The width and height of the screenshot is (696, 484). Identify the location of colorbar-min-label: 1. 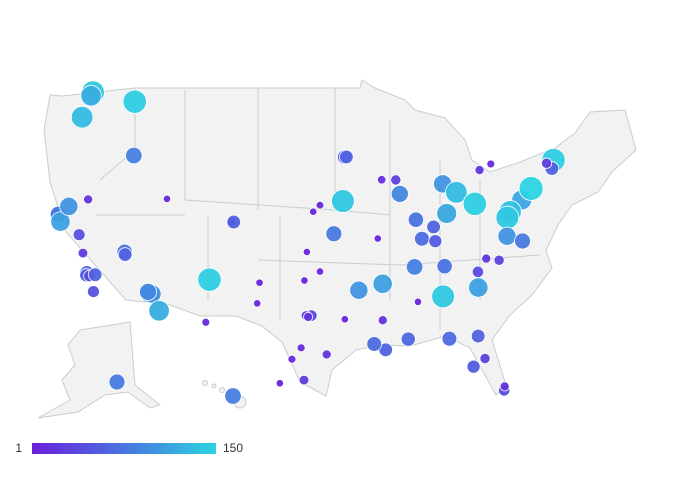
(18, 448).